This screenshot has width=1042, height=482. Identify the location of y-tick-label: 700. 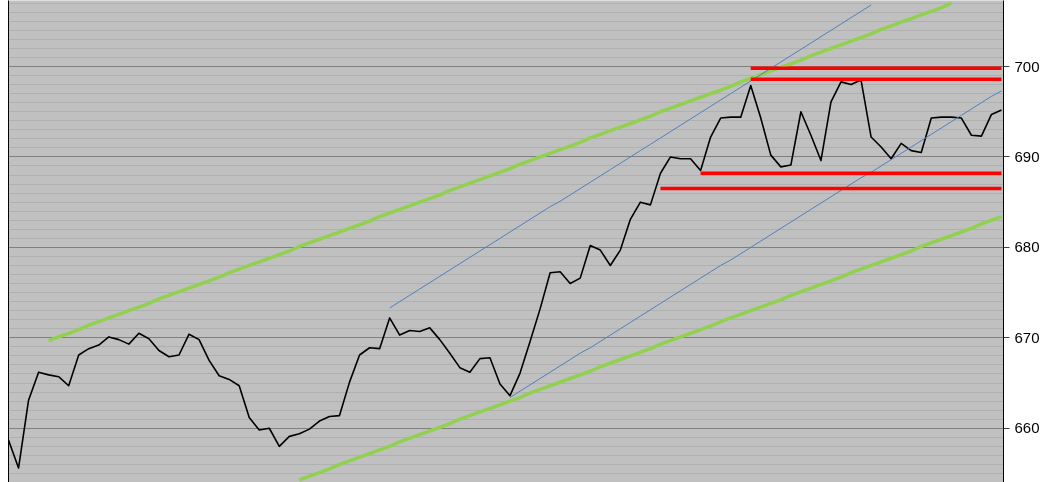
(1027, 66).